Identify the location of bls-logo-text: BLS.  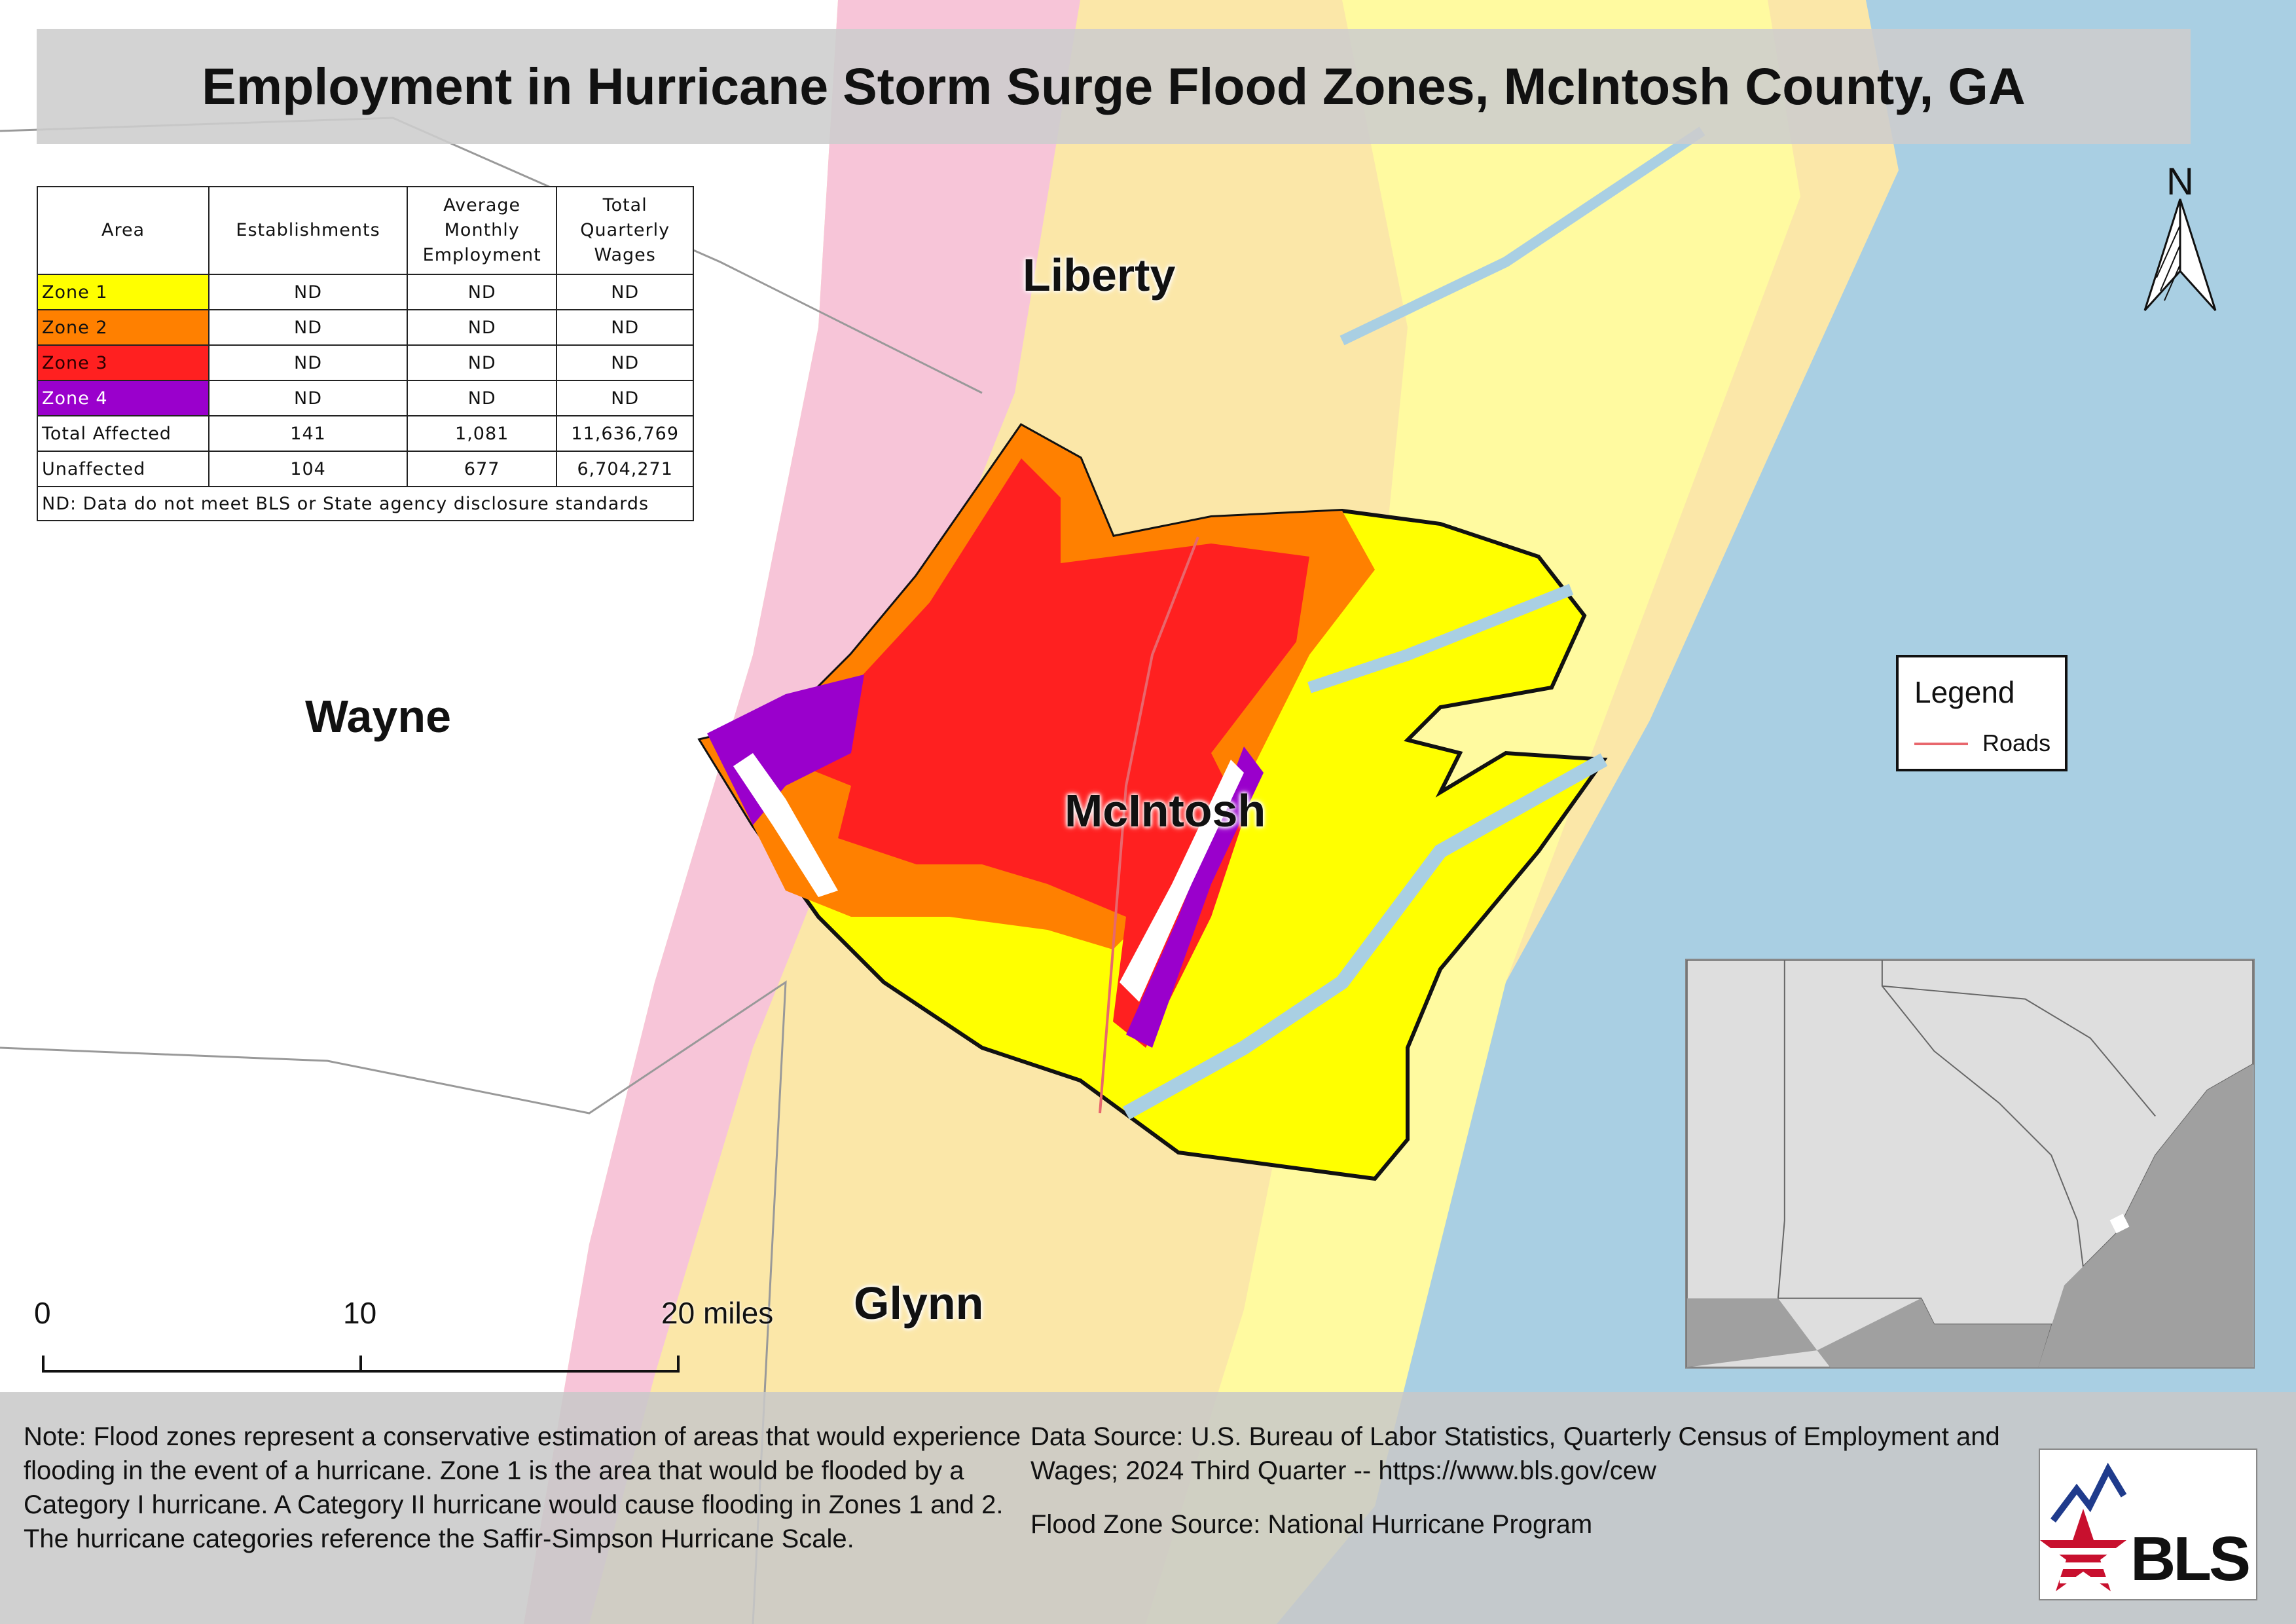
(2190, 1559).